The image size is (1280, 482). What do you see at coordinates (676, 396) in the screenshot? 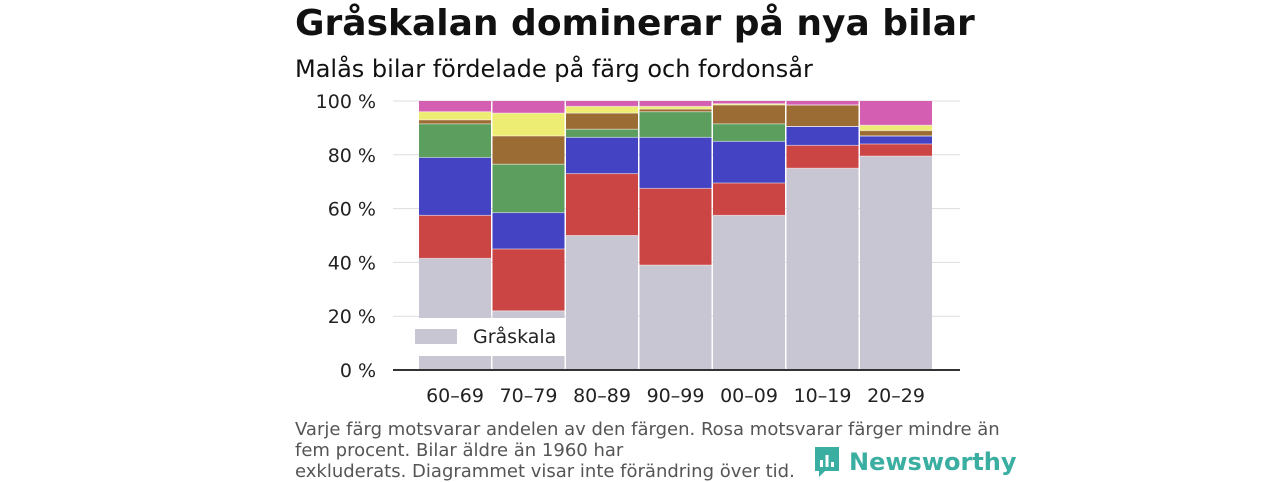
I see `x-tick-label: 90–99` at bounding box center [676, 396].